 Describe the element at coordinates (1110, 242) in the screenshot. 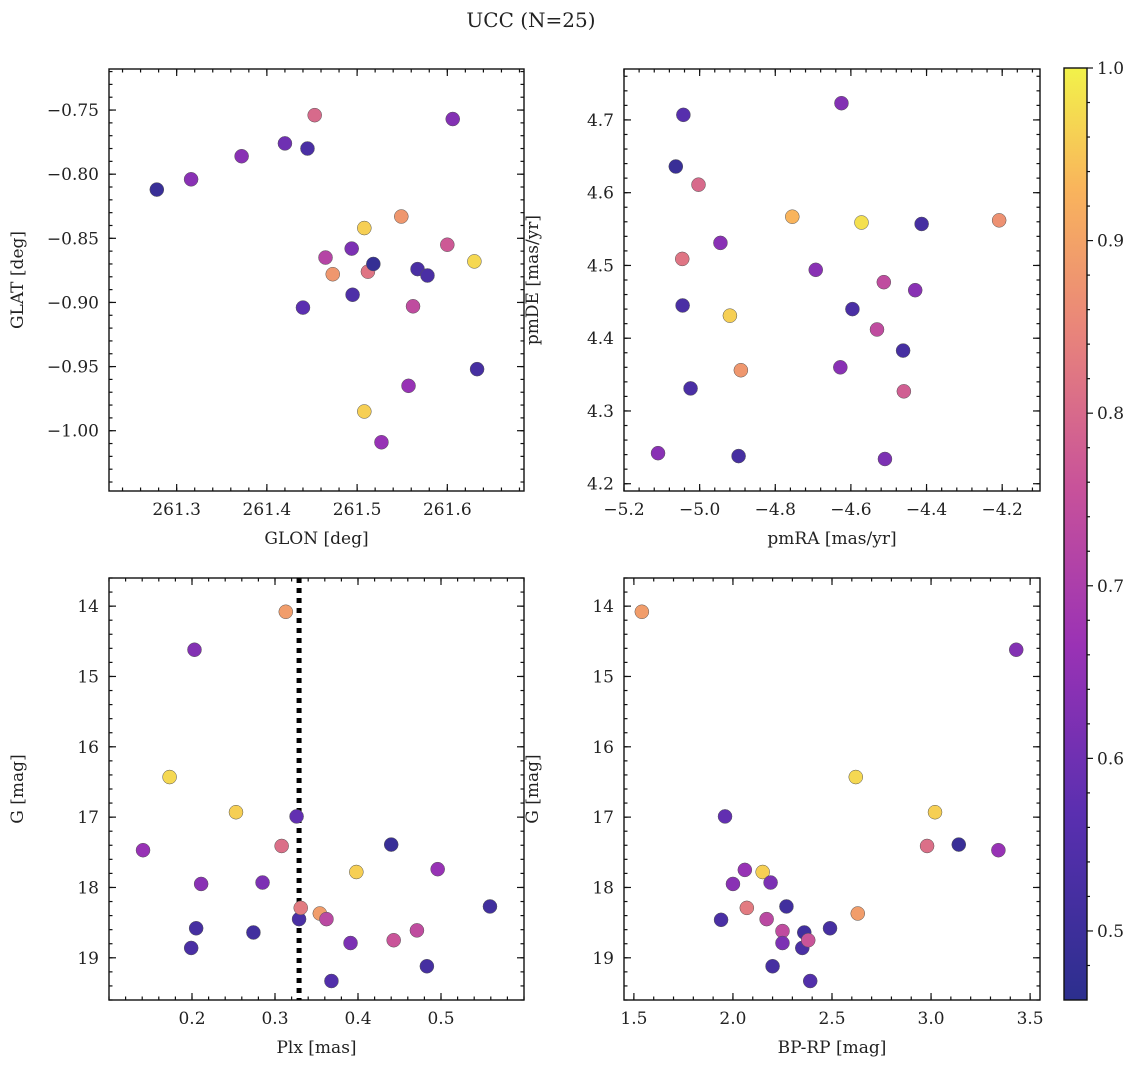

I see `colorbar-tick-label: 0.9` at that location.